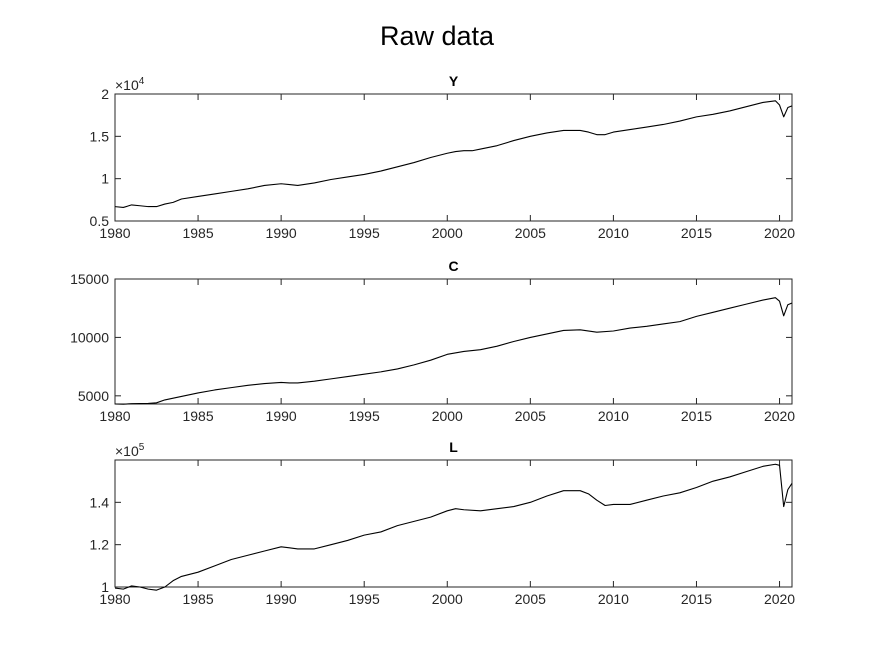 The height and width of the screenshot is (656, 875). I want to click on y-tick-label: 1.2, so click(100, 545).